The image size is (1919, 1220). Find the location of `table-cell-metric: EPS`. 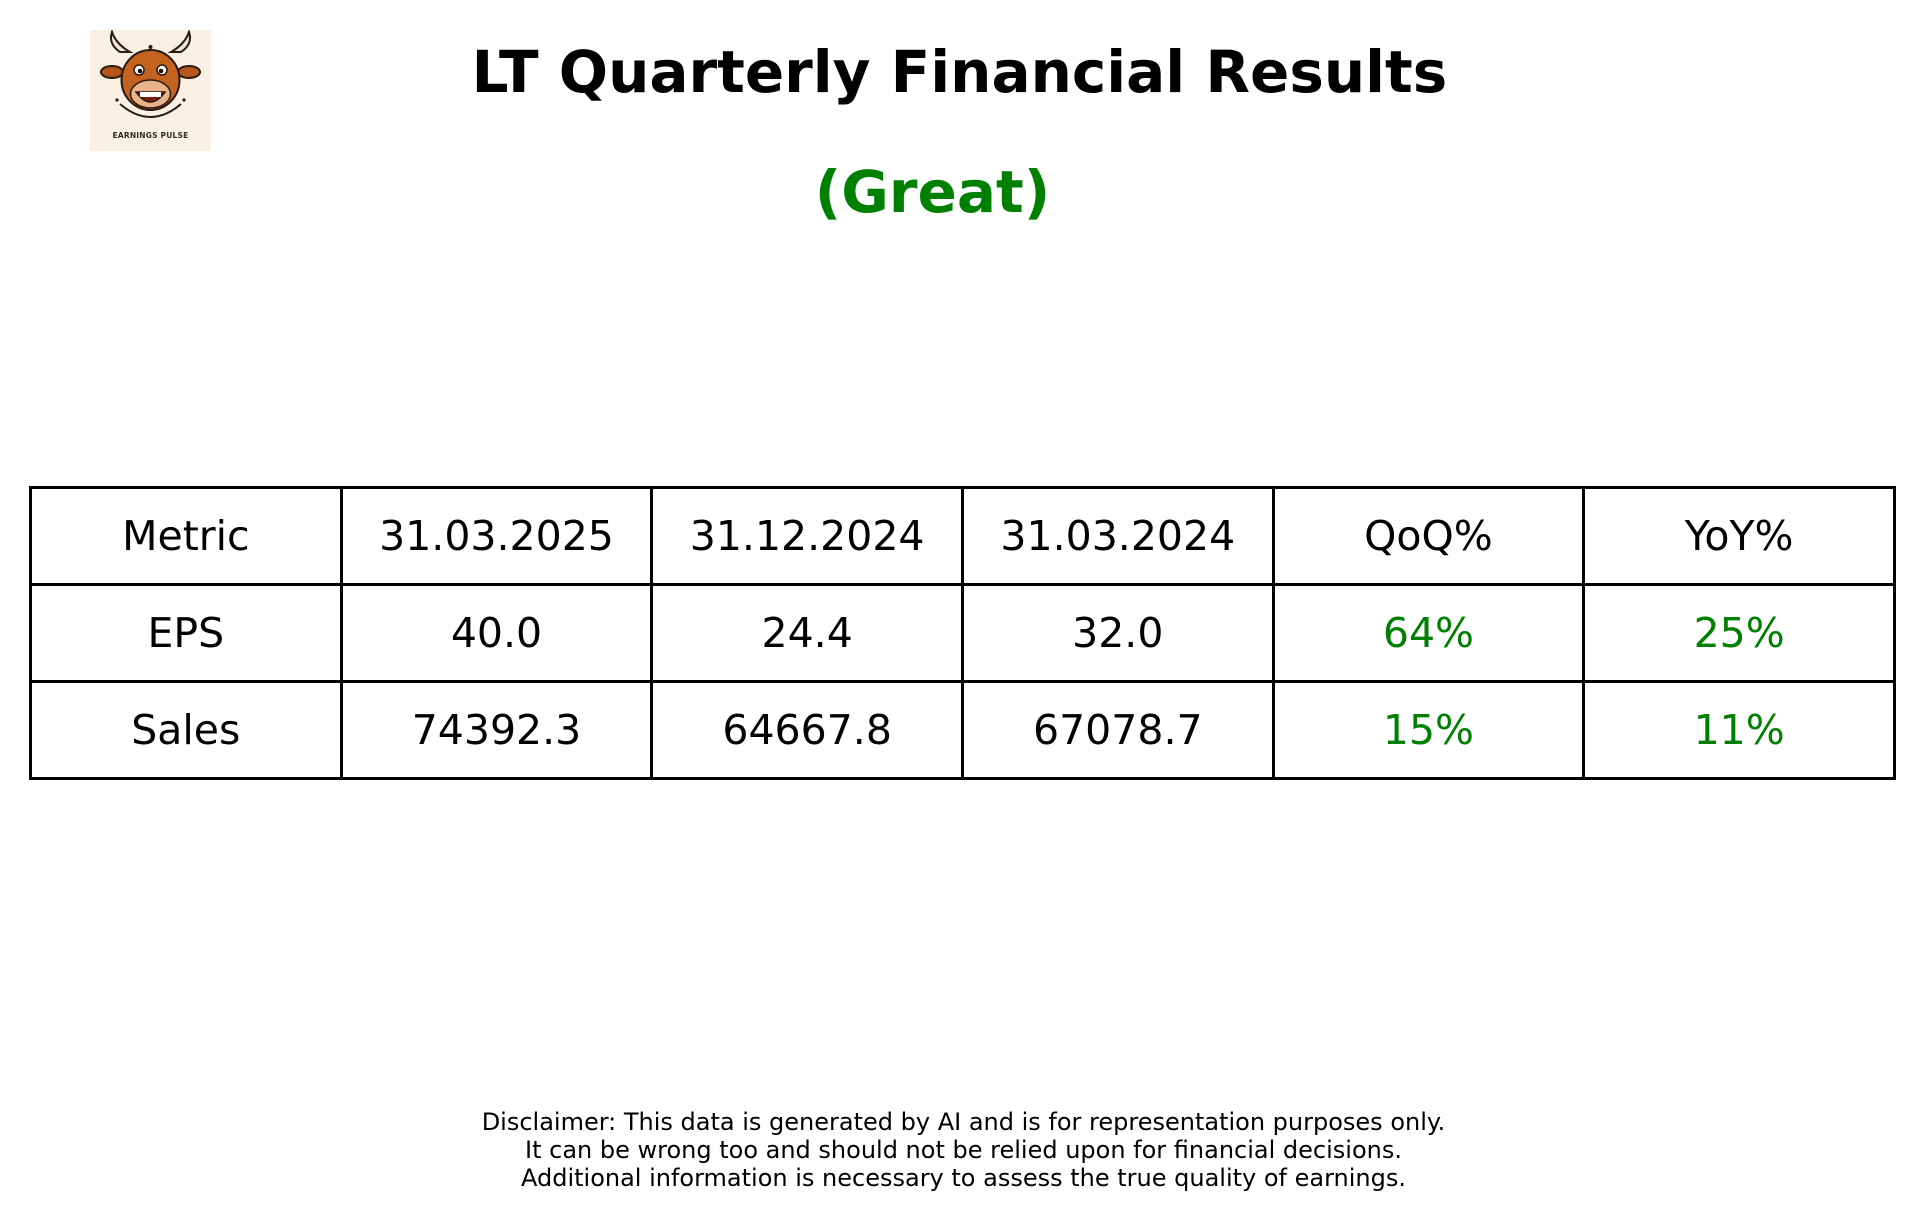

table-cell-metric: EPS is located at coordinates (186, 633).